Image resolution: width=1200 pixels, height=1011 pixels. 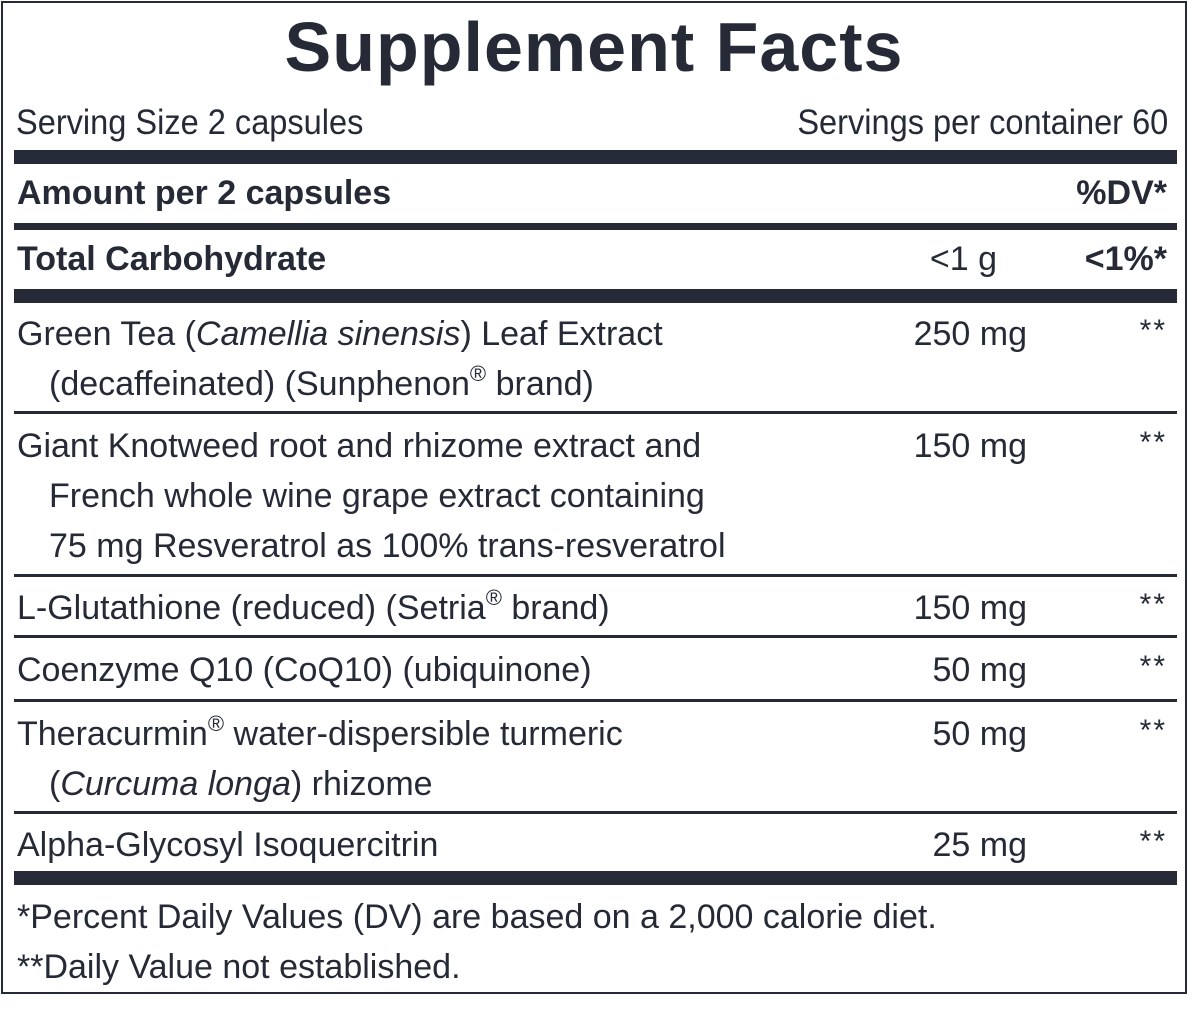 I want to click on ingredient-isoquercitrin: Alpha-Glycosyl Isoquercitrin, so click(x=228, y=845).